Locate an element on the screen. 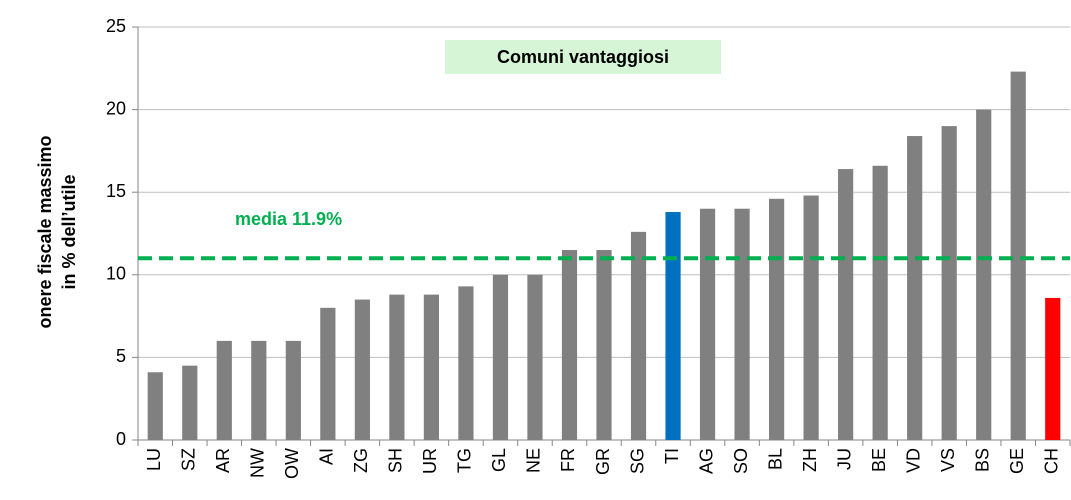 The width and height of the screenshot is (1071, 500). x-tick-label: ZH is located at coordinates (810, 460).